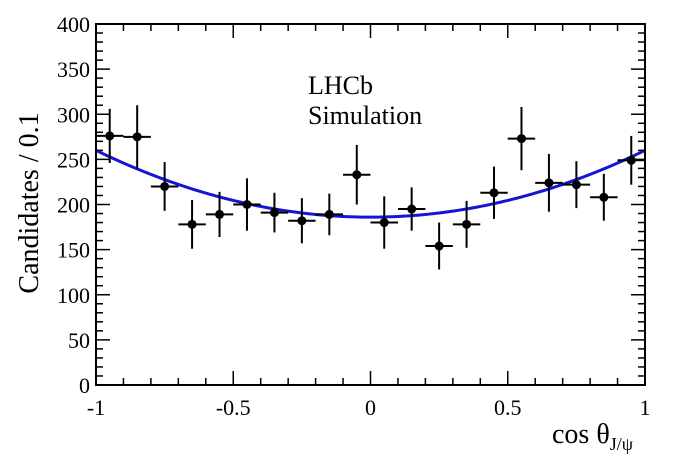  What do you see at coordinates (645, 407) in the screenshot?
I see `x-tick-label: 1` at bounding box center [645, 407].